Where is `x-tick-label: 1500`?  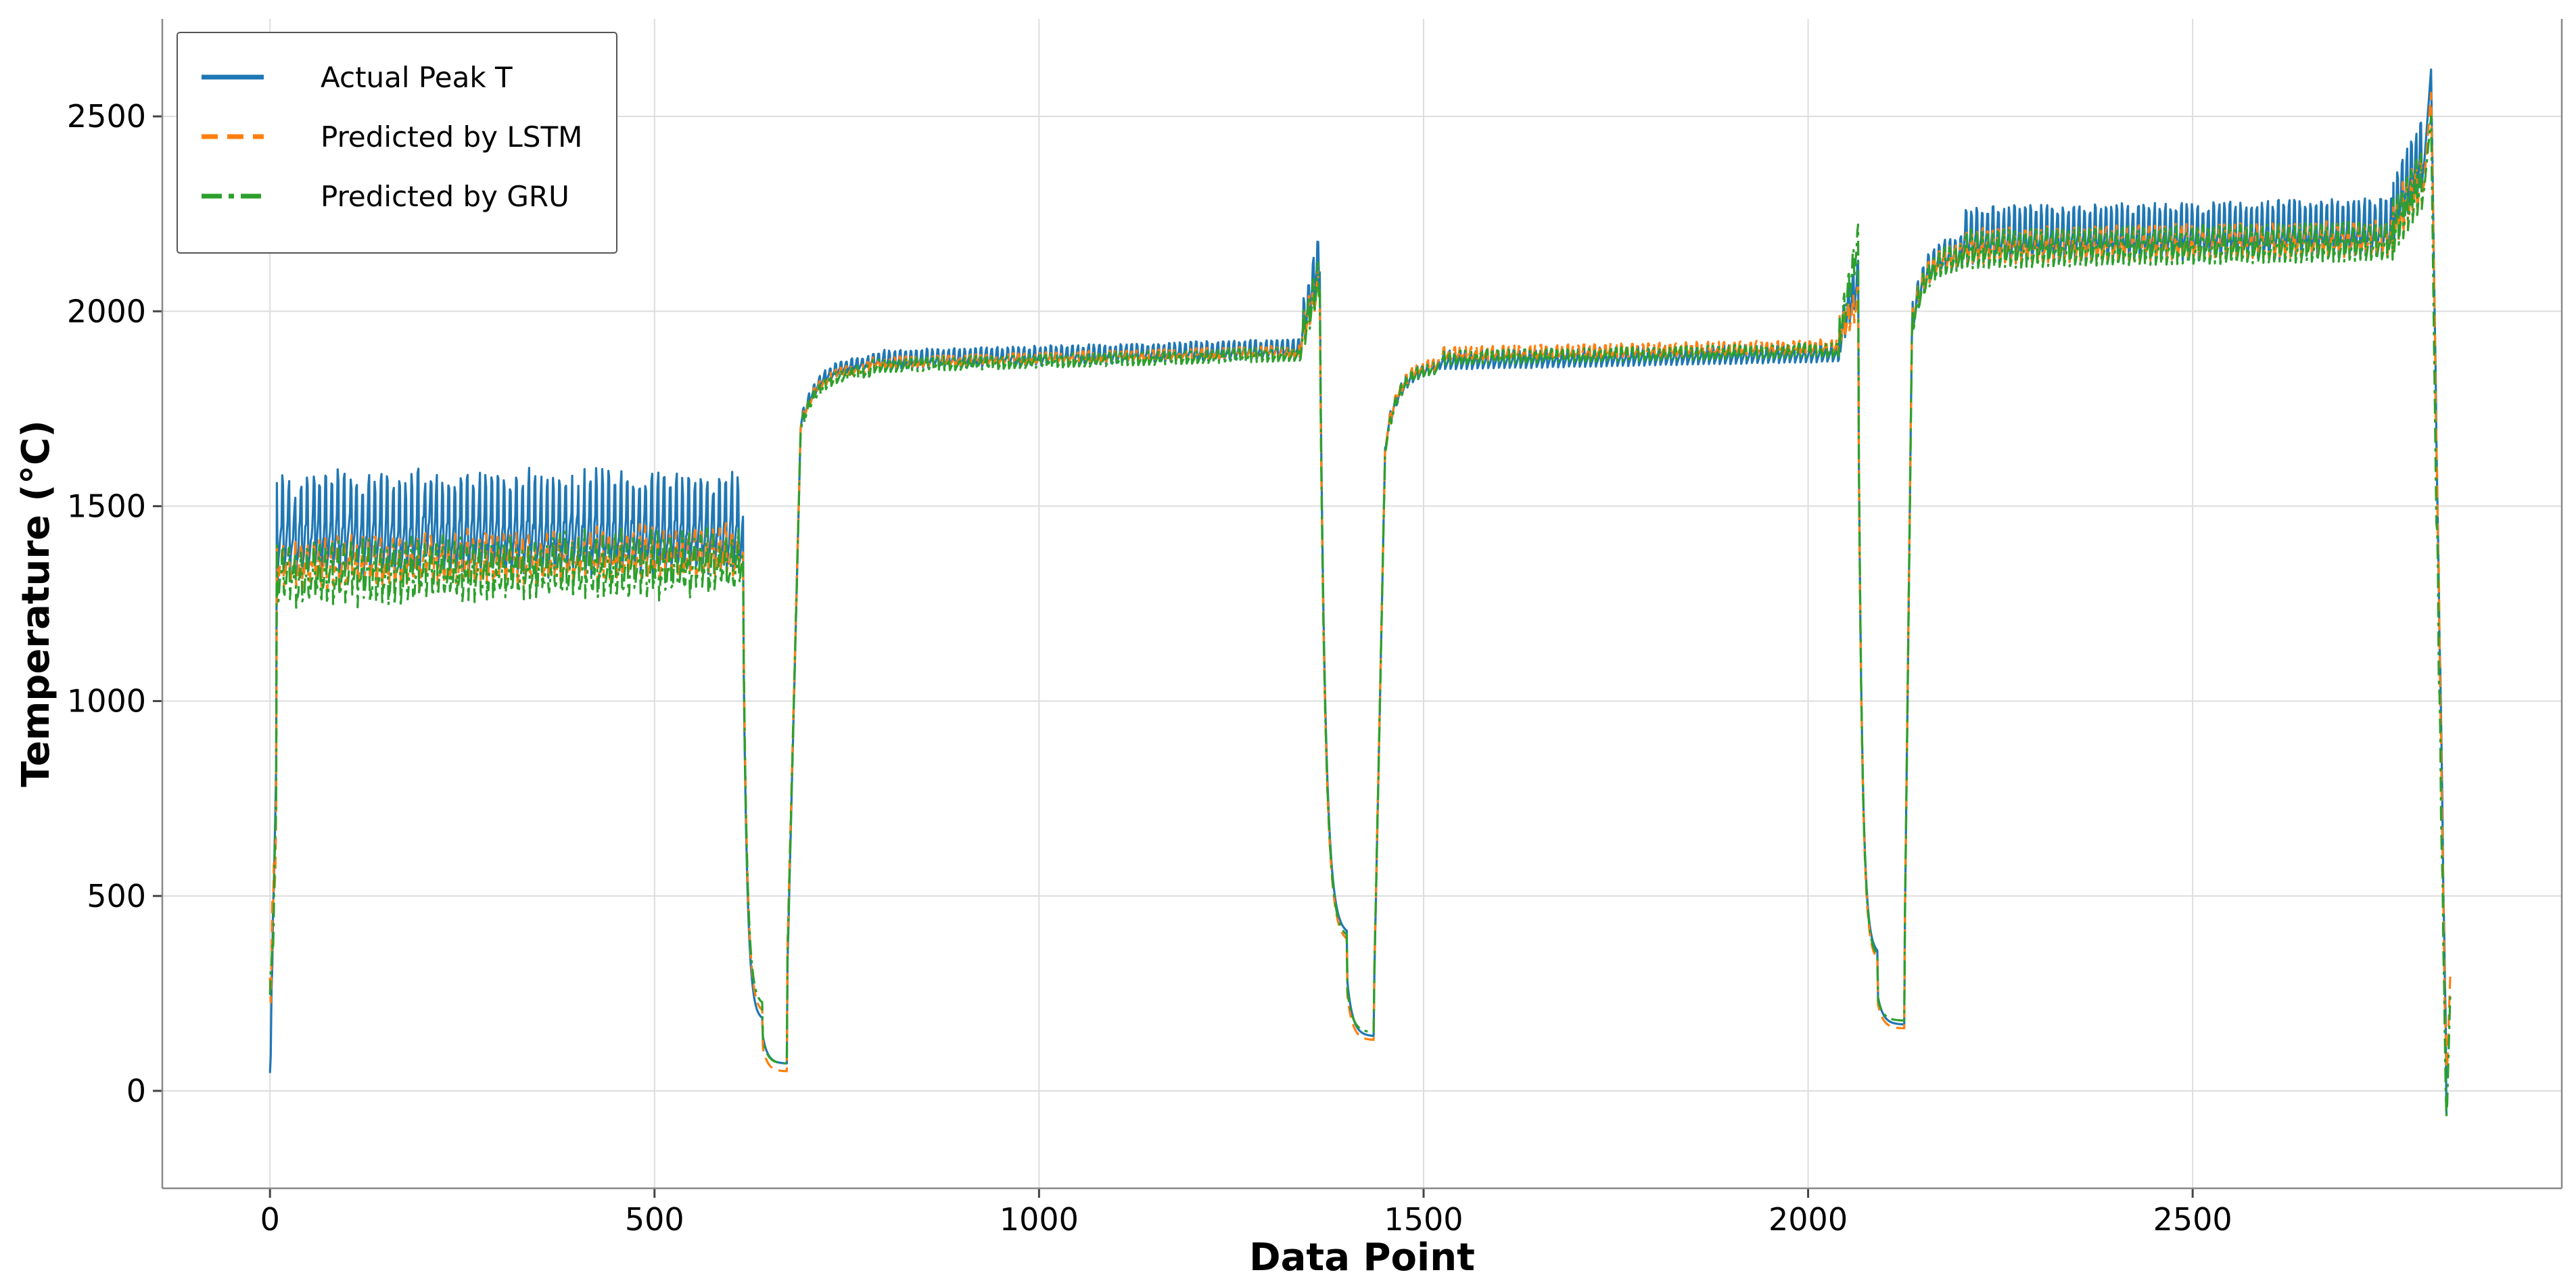
x-tick-label: 1500 is located at coordinates (1423, 1219).